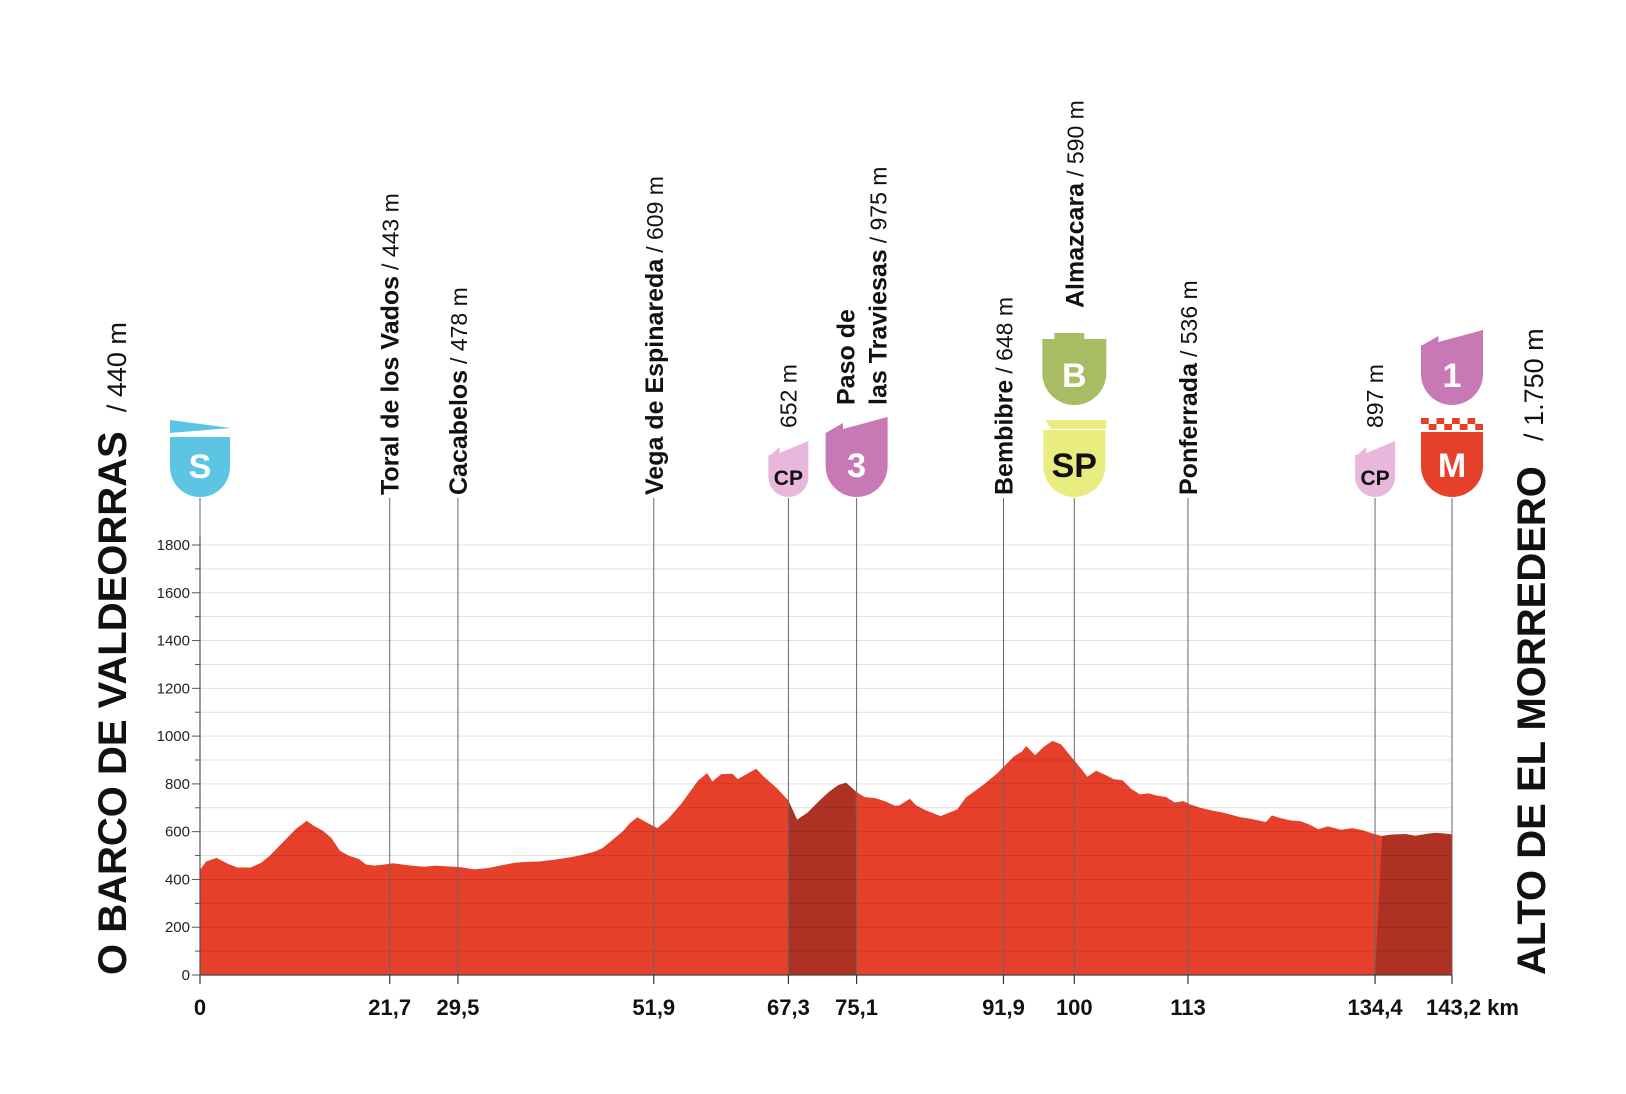  What do you see at coordinates (391, 385) in the screenshot?
I see `place-name: Toral de los Vados` at bounding box center [391, 385].